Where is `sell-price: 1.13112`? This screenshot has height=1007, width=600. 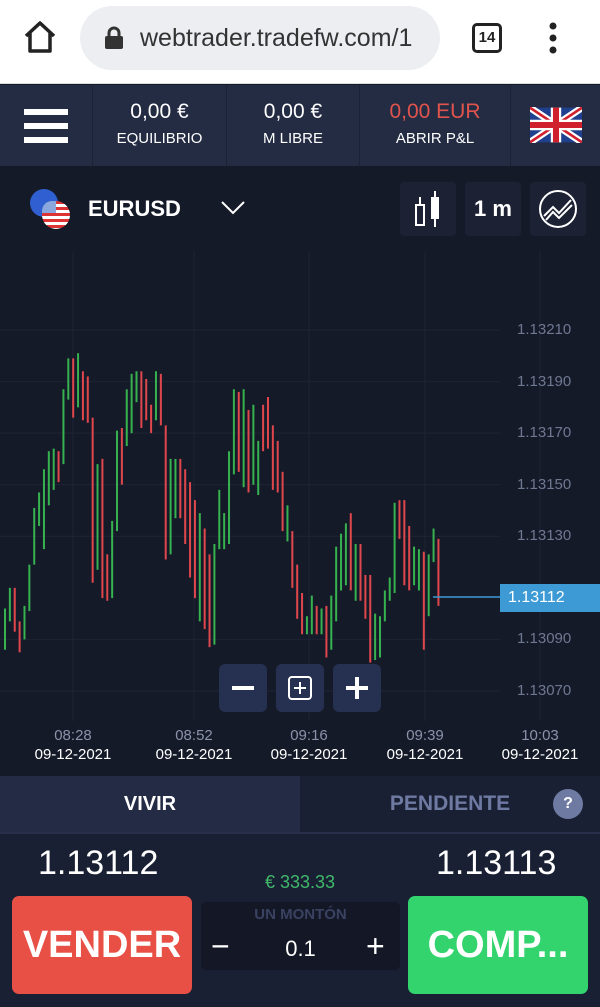 sell-price: 1.13112 is located at coordinates (98, 863).